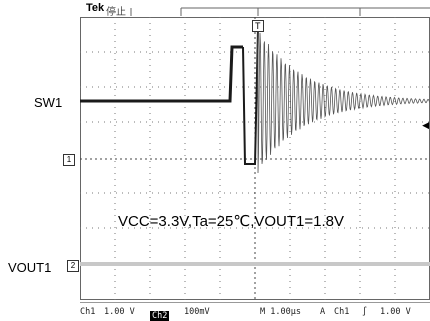 This screenshot has width=430, height=321. What do you see at coordinates (197, 312) in the screenshot?
I see `ch2-scale: 100mV` at bounding box center [197, 312].